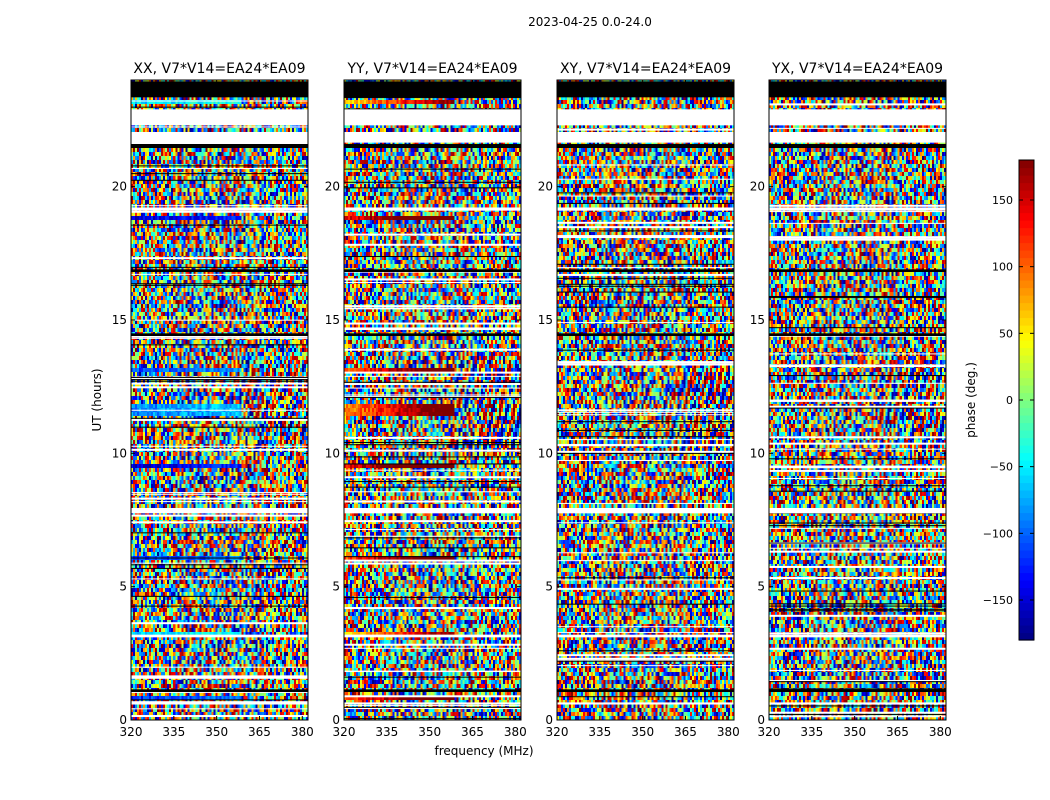 The width and height of the screenshot is (1050, 800). I want to click on panel-title: XY, V7*V14=EA24*EA09, so click(645, 69).